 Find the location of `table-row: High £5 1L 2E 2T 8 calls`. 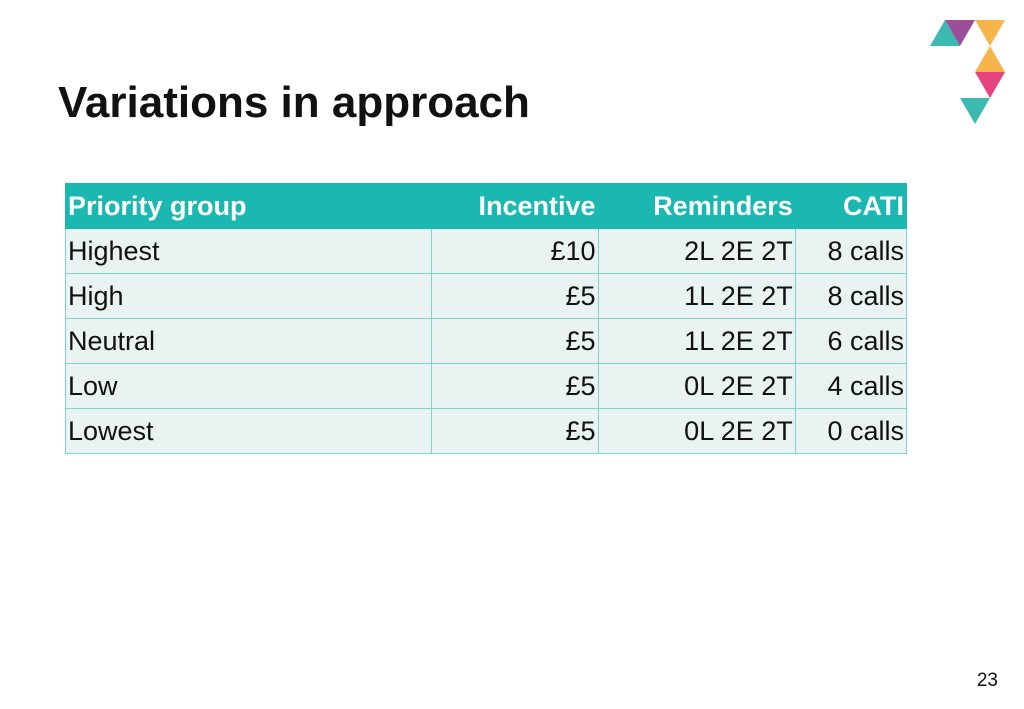

table-row: High £5 1L 2E 2T 8 calls is located at coordinates (486, 296).